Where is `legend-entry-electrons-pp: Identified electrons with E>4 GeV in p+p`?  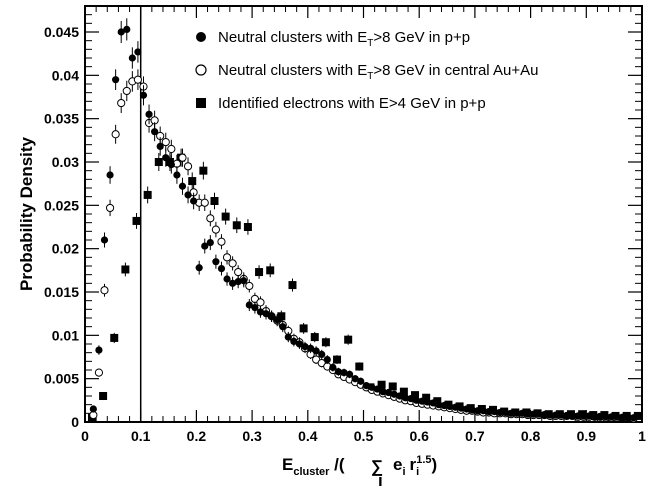 legend-entry-electrons-pp: Identified electrons with E>4 GeV in p+p is located at coordinates (352, 103).